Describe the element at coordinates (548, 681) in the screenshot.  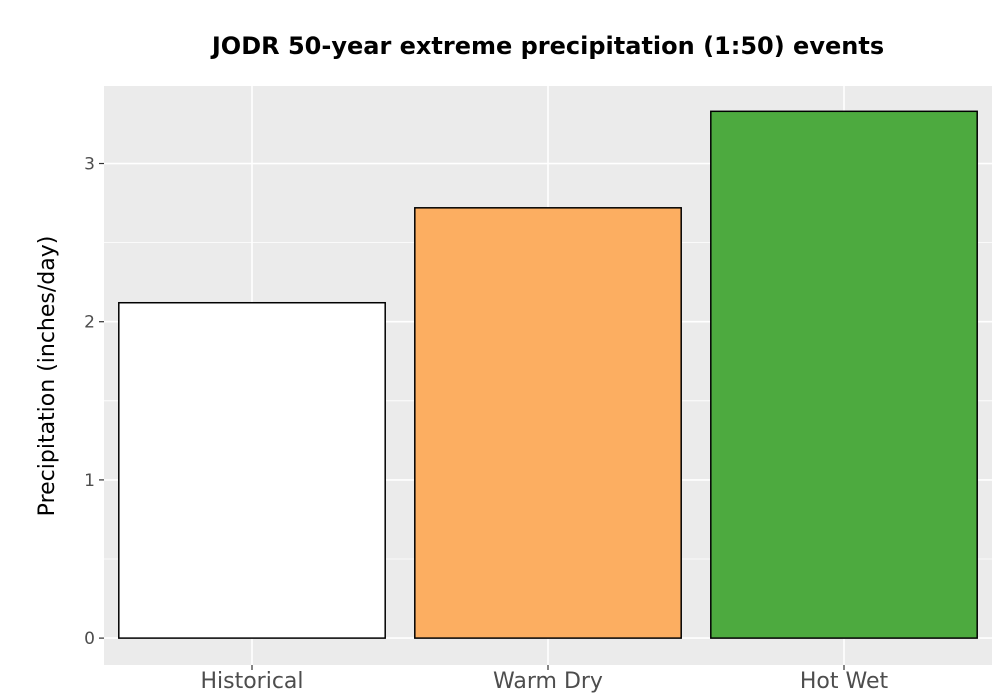
I see `x-tick-label: Warm Dry` at that location.